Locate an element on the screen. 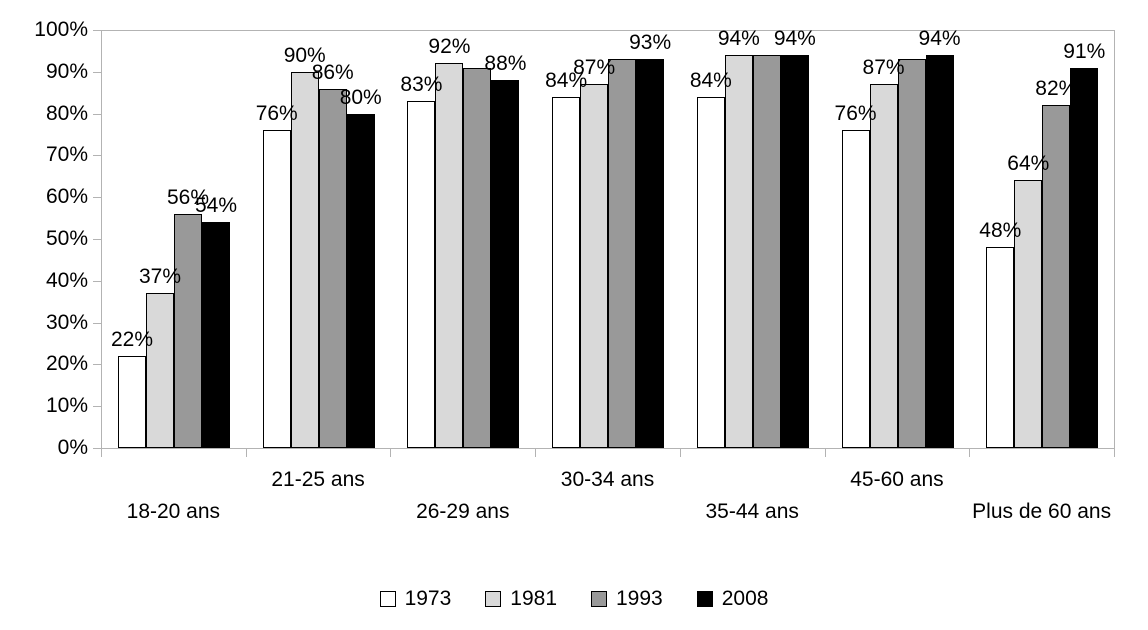 The image size is (1148, 630). y-axis-tick-label: 100% is located at coordinates (61, 29).